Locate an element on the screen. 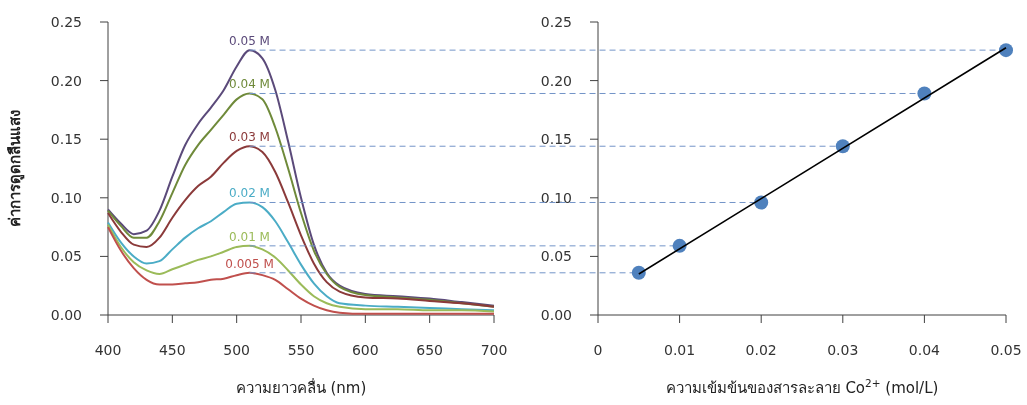  series-label: 0.05 M is located at coordinates (249, 41).